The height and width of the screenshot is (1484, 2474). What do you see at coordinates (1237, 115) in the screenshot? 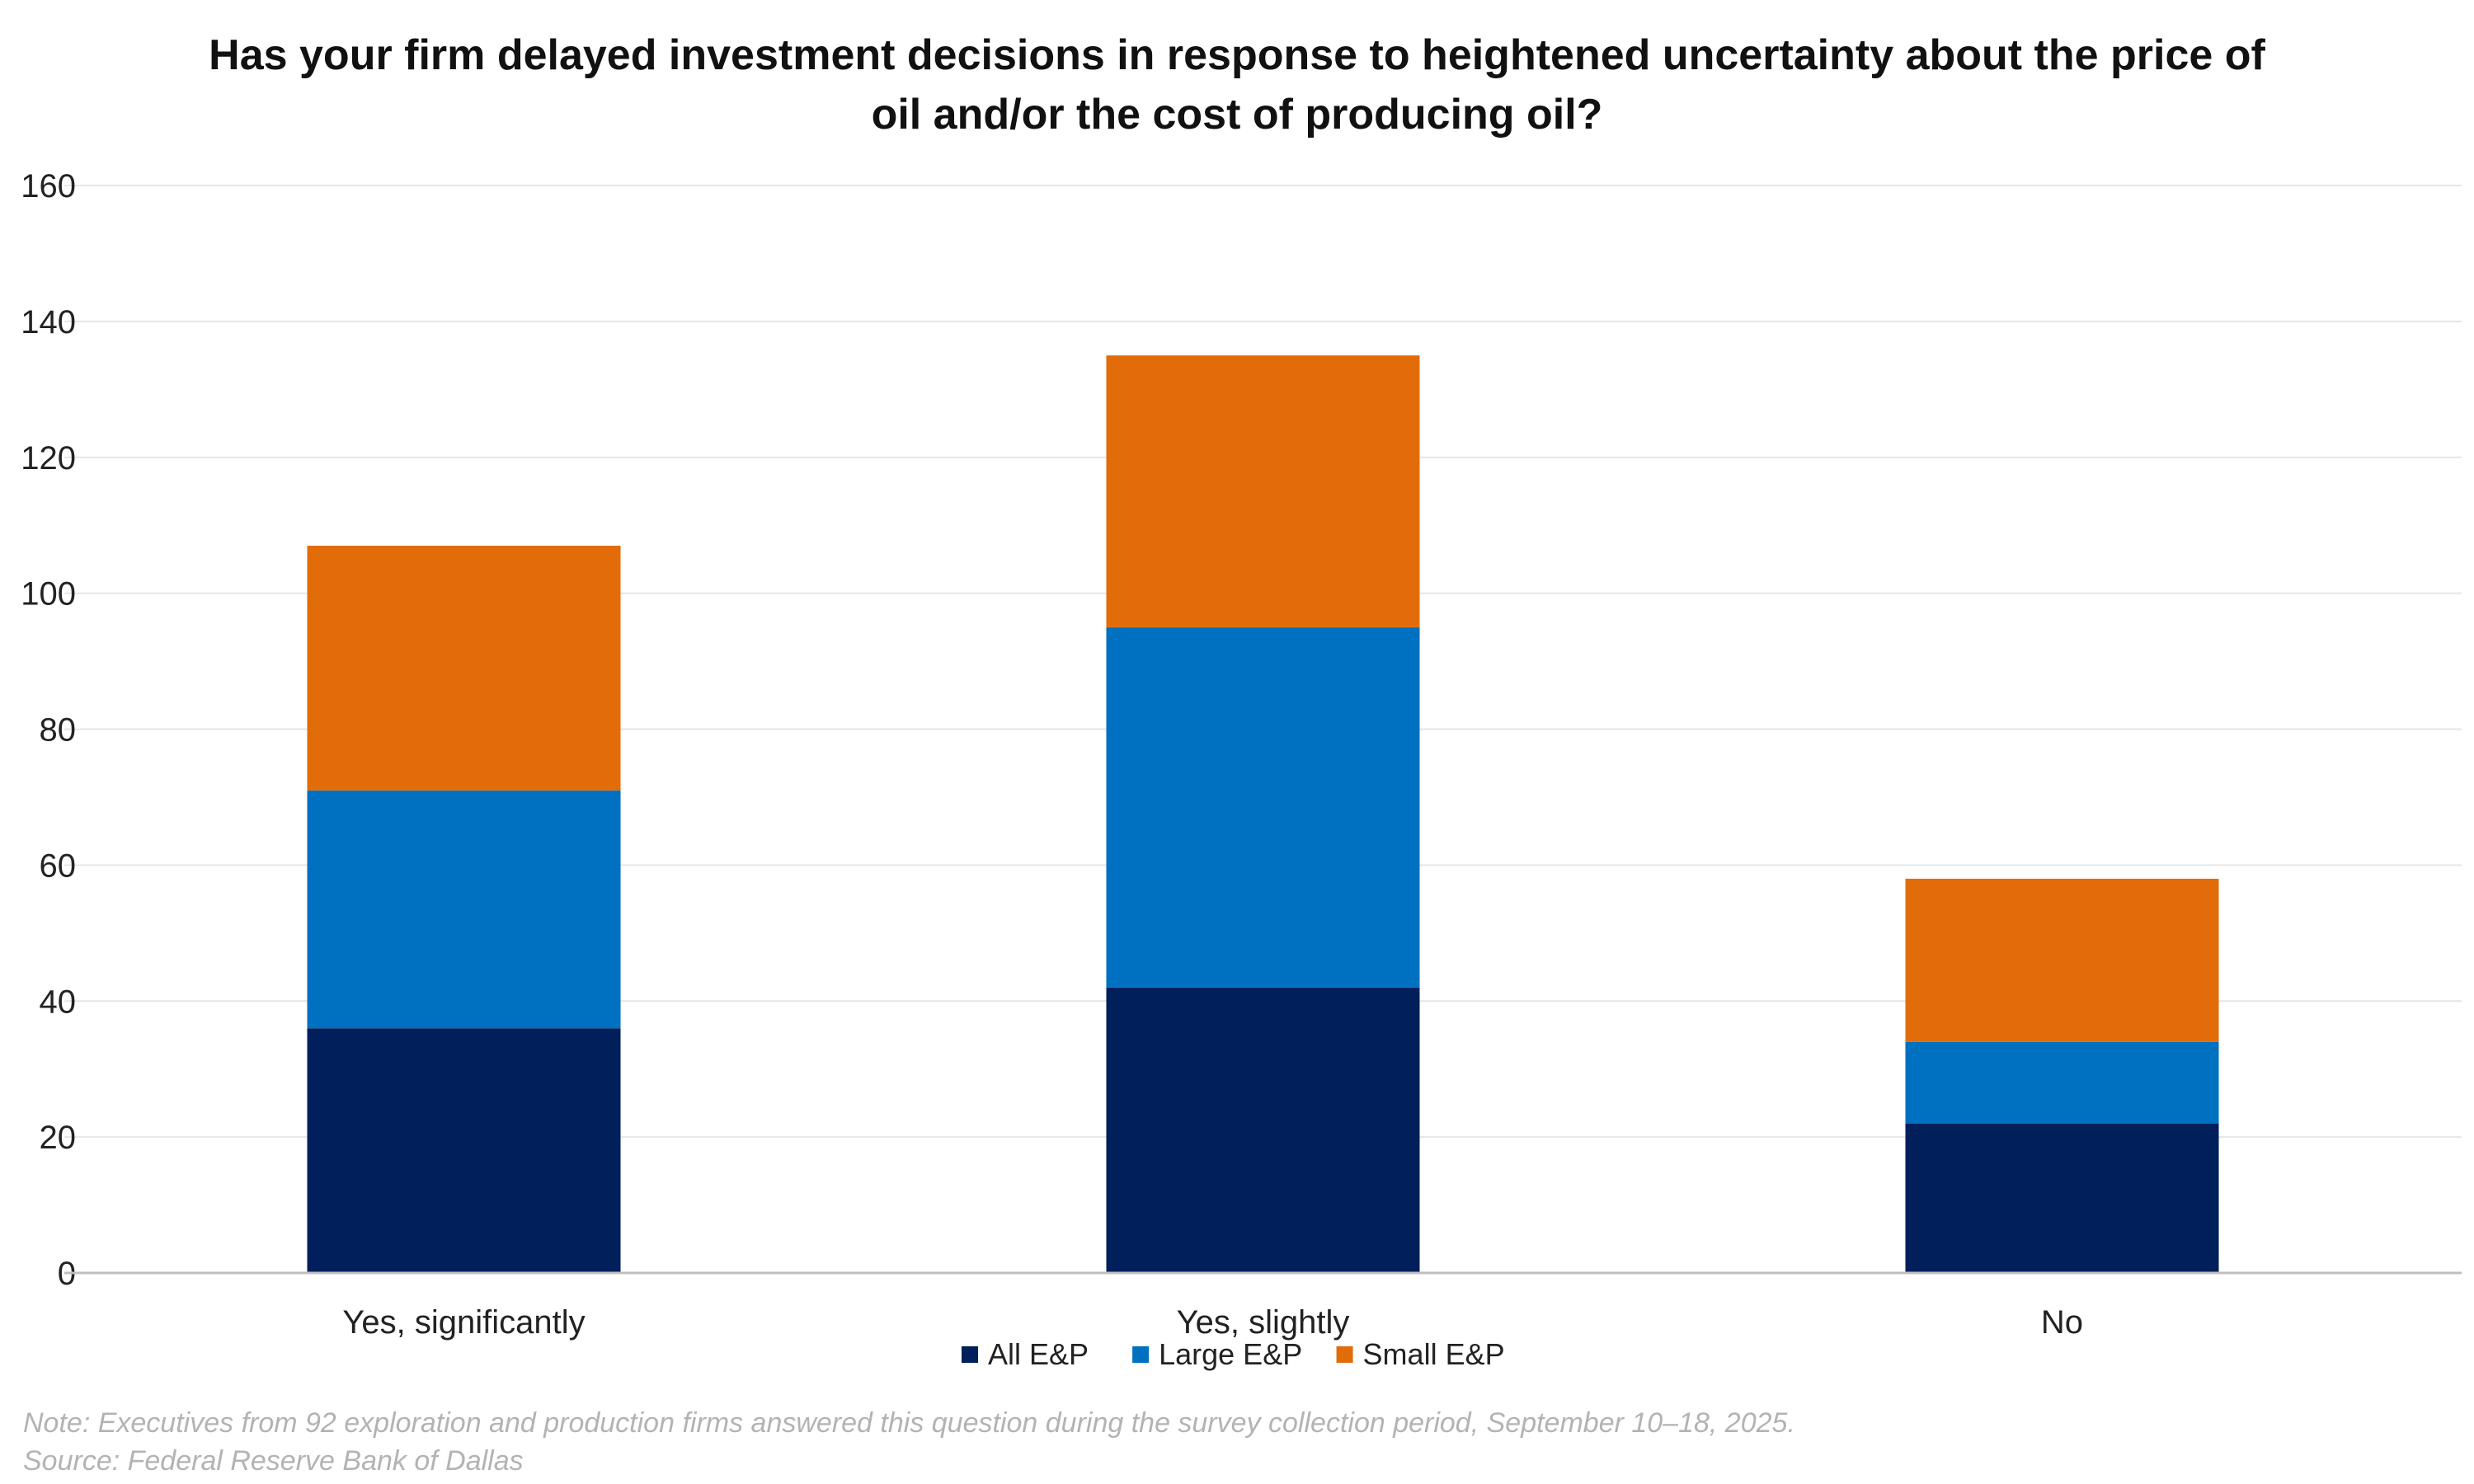
I see `chart-title-line-2: oil and/or the cost of producing oil?` at bounding box center [1237, 115].